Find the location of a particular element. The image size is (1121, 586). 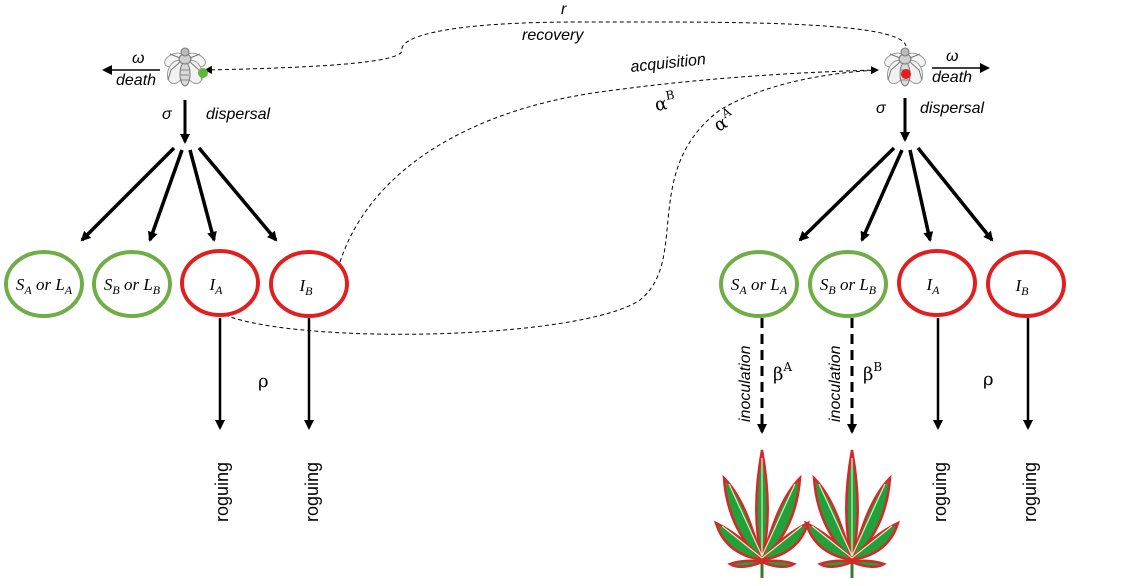

left-node-ia-label: IA is located at coordinates (215, 286).